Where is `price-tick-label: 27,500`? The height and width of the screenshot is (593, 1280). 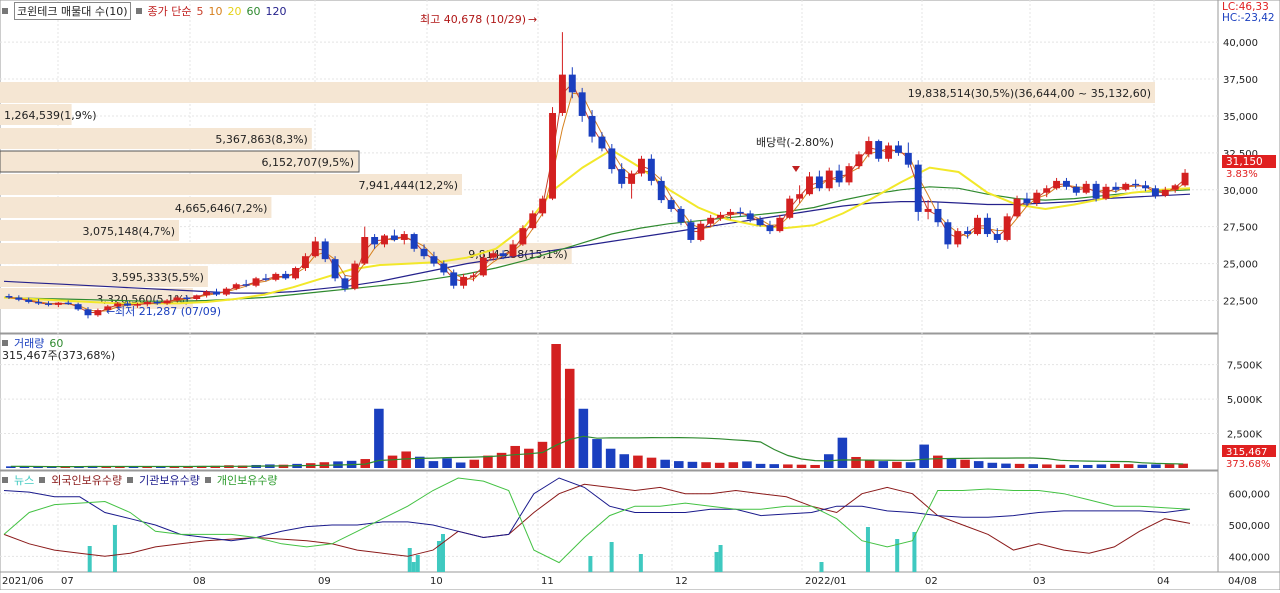 price-tick-label: 27,500 is located at coordinates (1240, 228).